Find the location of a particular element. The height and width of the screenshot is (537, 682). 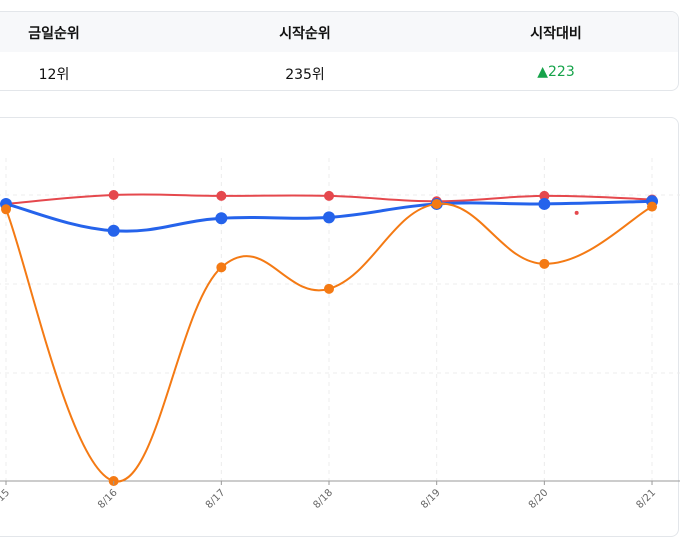

x-tick-label: 8/21 is located at coordinates (646, 499).